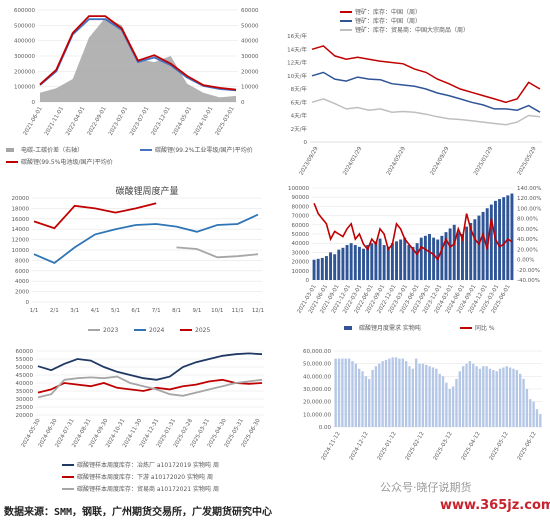 The width and height of the screenshot is (550, 521). I want to click on x-tick-label: 9/1, so click(196, 311).